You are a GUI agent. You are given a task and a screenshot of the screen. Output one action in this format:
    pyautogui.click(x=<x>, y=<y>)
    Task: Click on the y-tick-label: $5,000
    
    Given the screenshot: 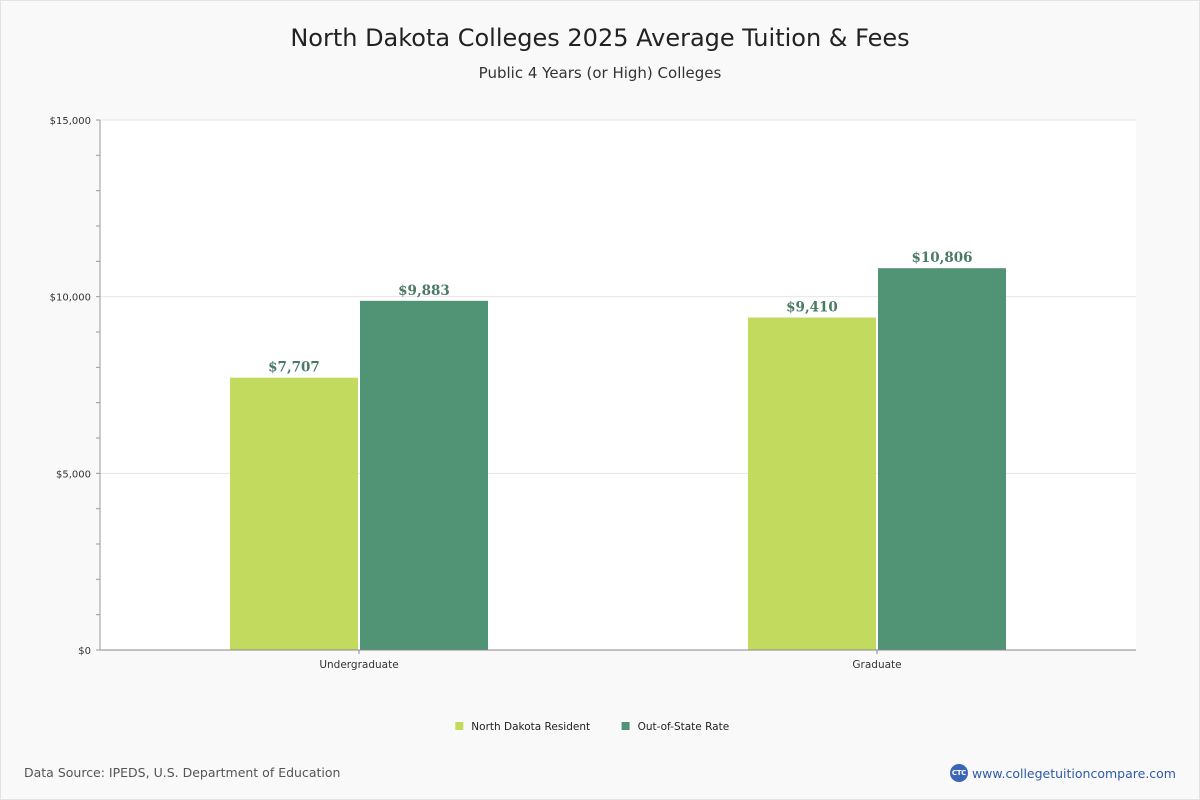 What is the action you would take?
    pyautogui.click(x=73, y=474)
    